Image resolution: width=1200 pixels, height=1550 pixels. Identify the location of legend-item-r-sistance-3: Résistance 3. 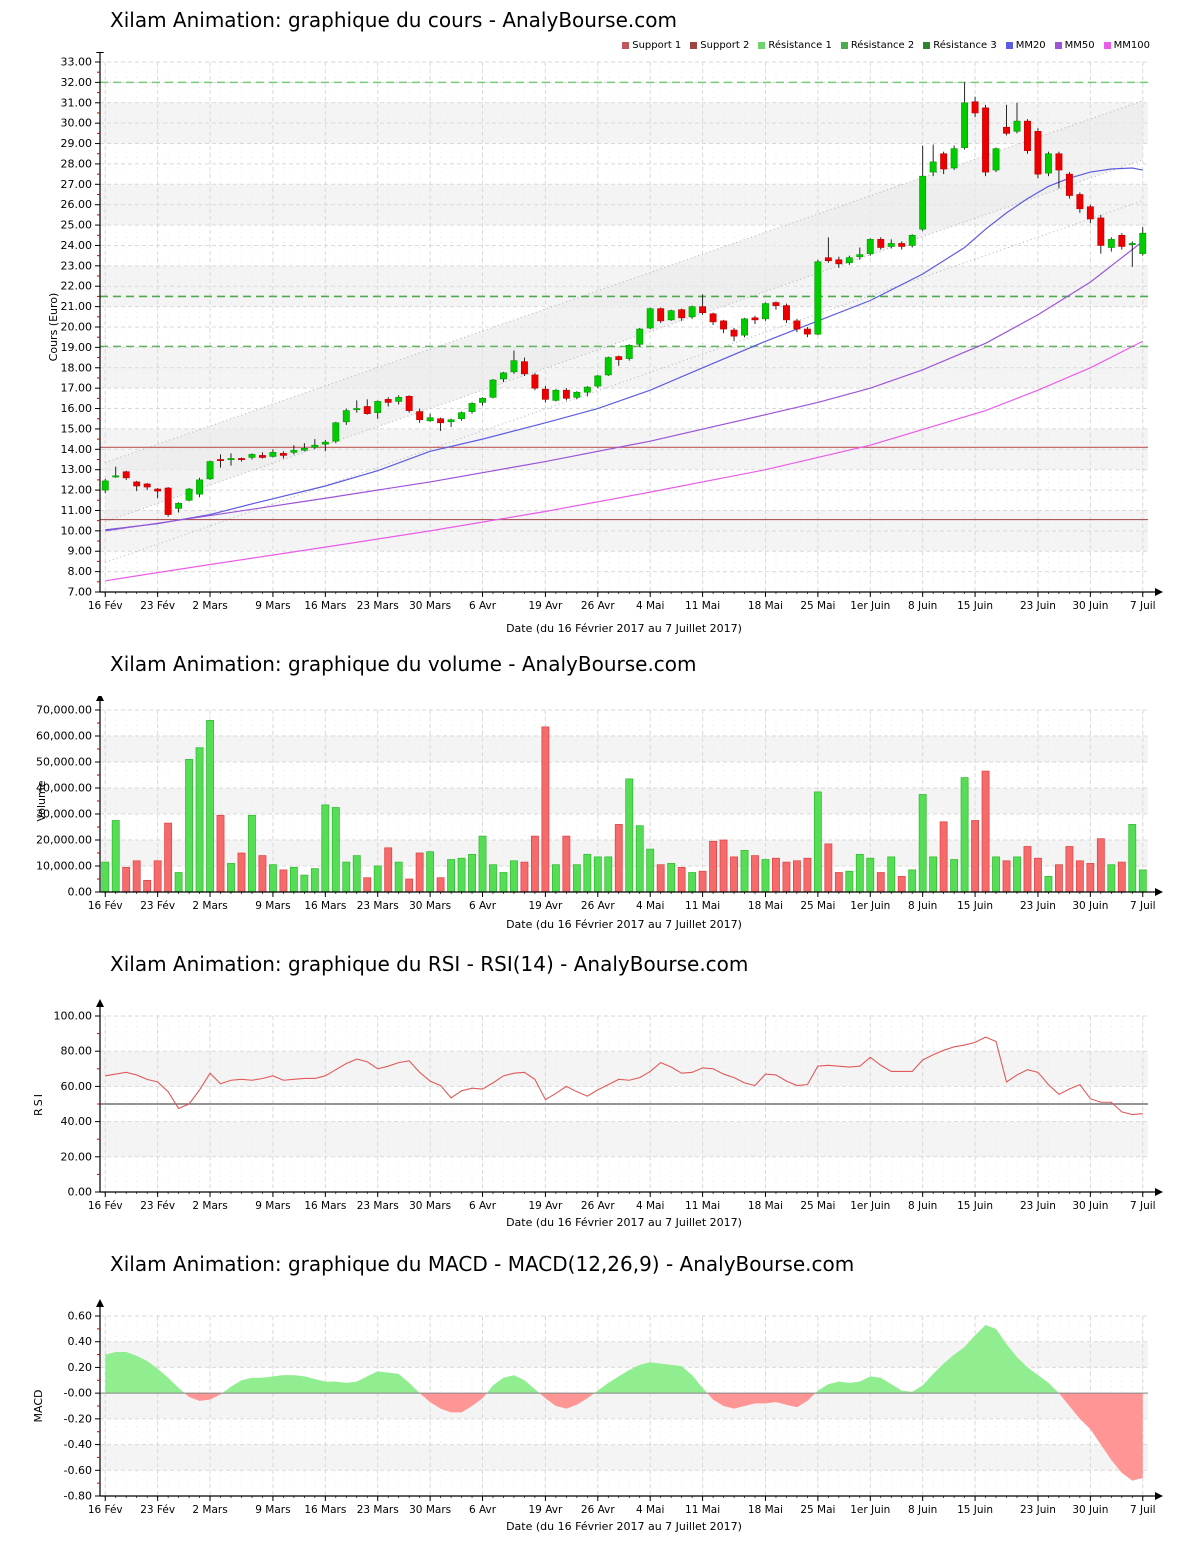
(960, 45).